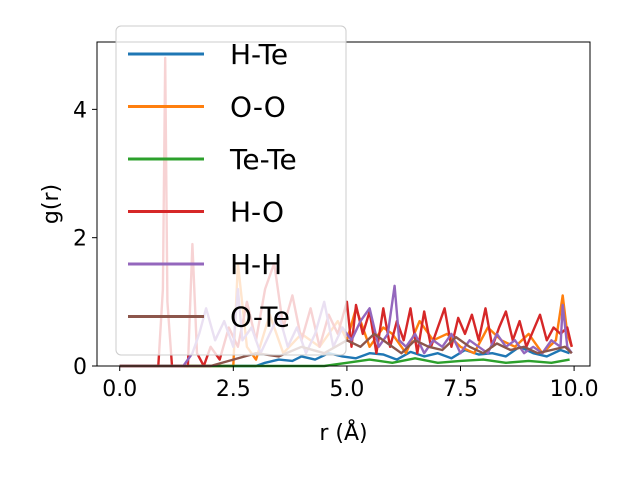 The height and width of the screenshot is (480, 640). Describe the element at coordinates (233, 389) in the screenshot. I see `x-tick-label: 2.5` at that location.